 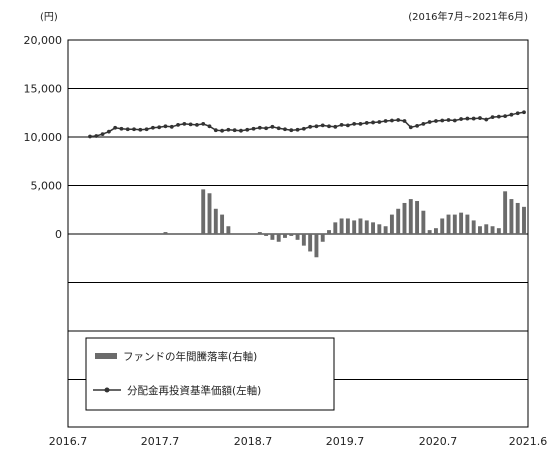 What do you see at coordinates (345, 441) in the screenshot?
I see `x-tick-label: 2019.7` at bounding box center [345, 441].